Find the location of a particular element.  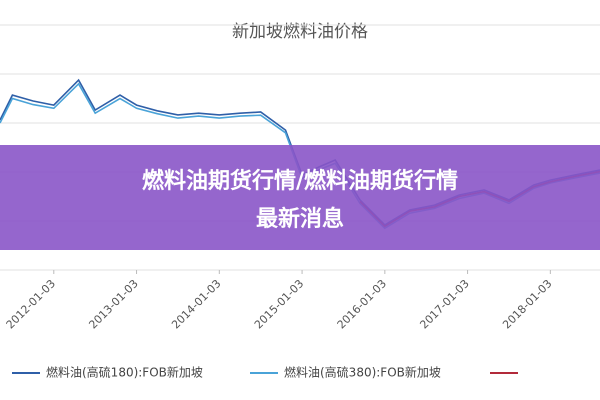

overlay-text: 最新消息 is located at coordinates (300, 219).